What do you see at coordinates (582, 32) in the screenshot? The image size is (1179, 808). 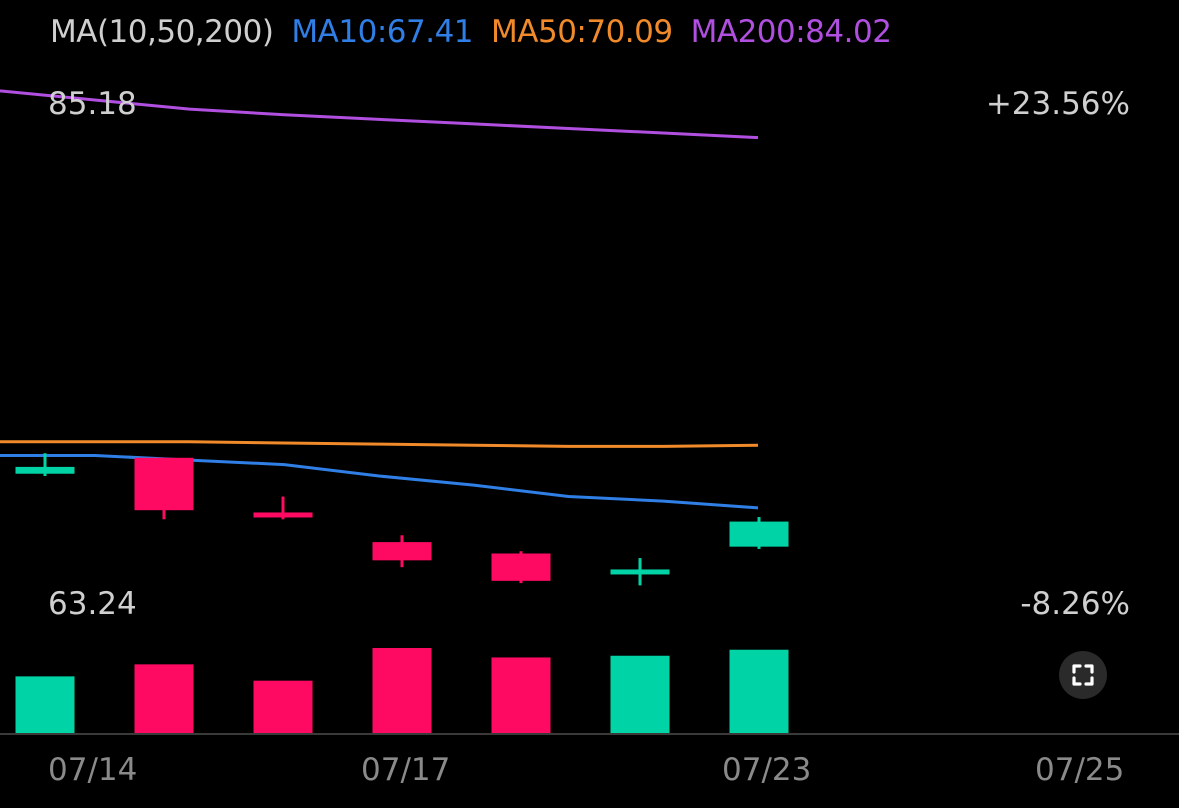 I see `ma50-legend-value: MA50:70.09` at bounding box center [582, 32].